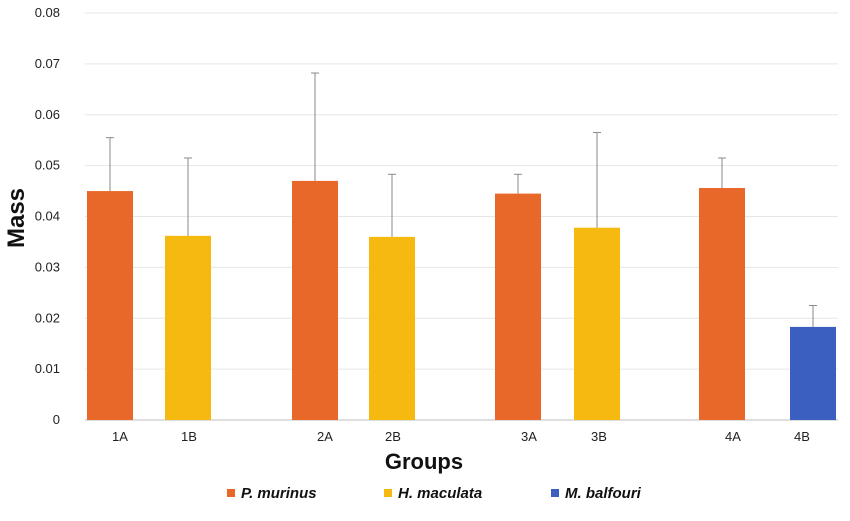  What do you see at coordinates (110, 305) in the screenshot?
I see `bar-1a` at bounding box center [110, 305].